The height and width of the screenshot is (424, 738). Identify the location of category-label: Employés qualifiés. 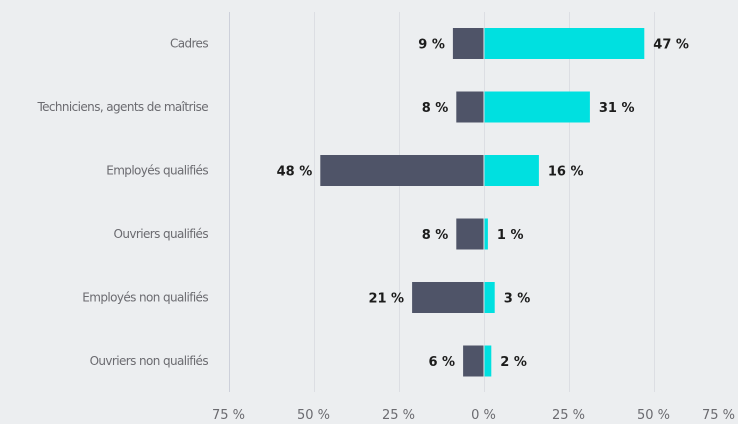
(157, 171).